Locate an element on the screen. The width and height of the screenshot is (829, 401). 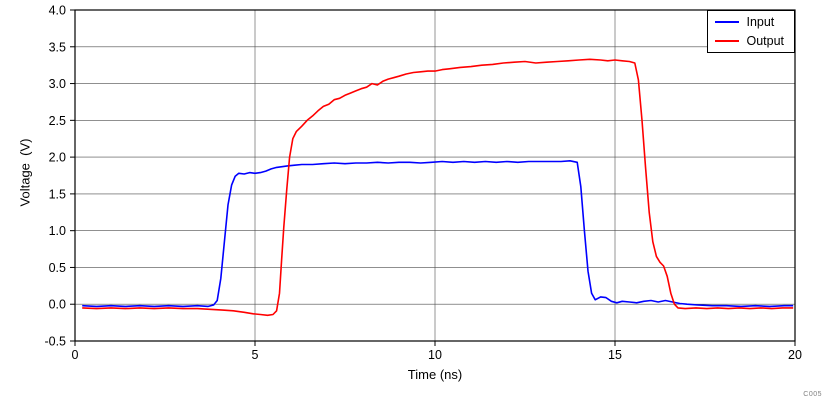
y-tick-label: 1.0 is located at coordinates (57, 231).